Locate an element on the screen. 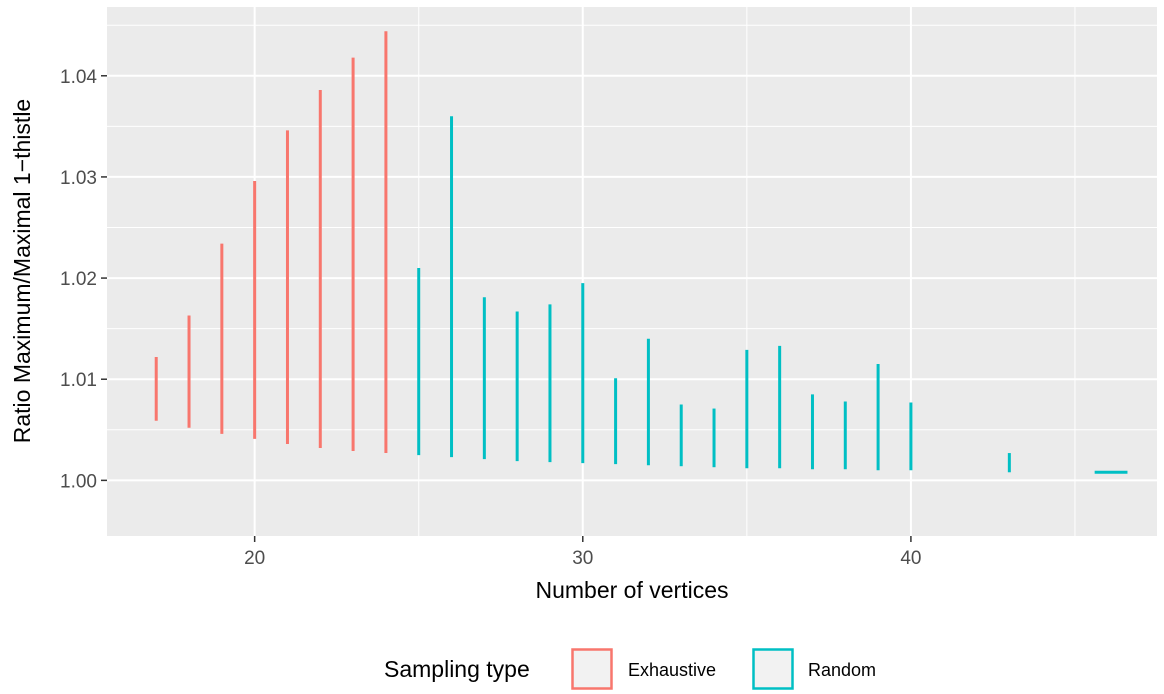 This screenshot has width=1164, height=694. y-tick-label: 1.02 is located at coordinates (78, 279).